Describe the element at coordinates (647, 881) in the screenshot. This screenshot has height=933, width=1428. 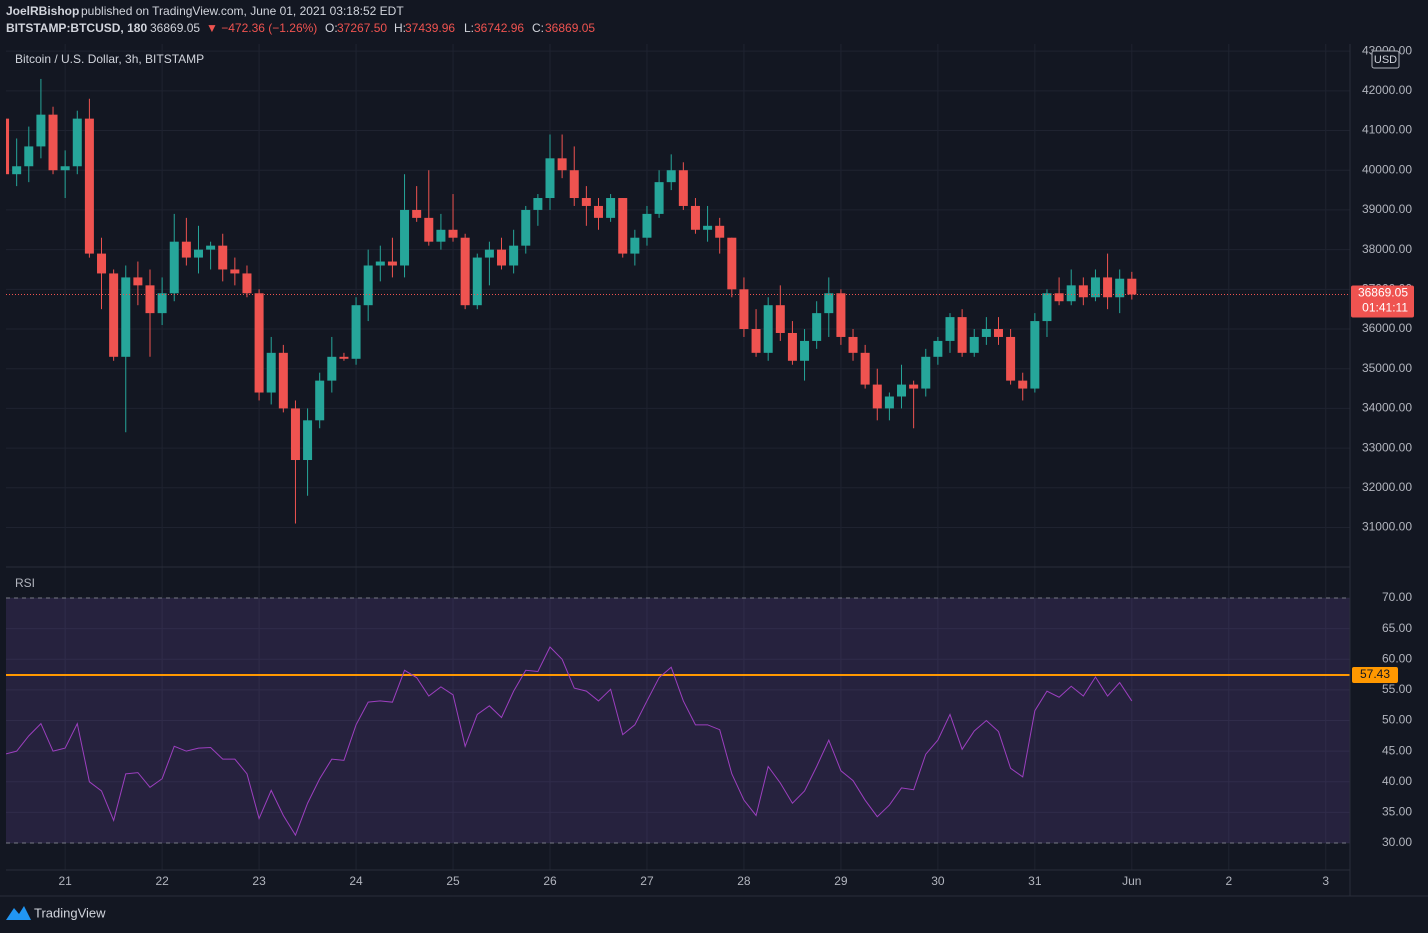
I see `x-tick-label: 27` at that location.